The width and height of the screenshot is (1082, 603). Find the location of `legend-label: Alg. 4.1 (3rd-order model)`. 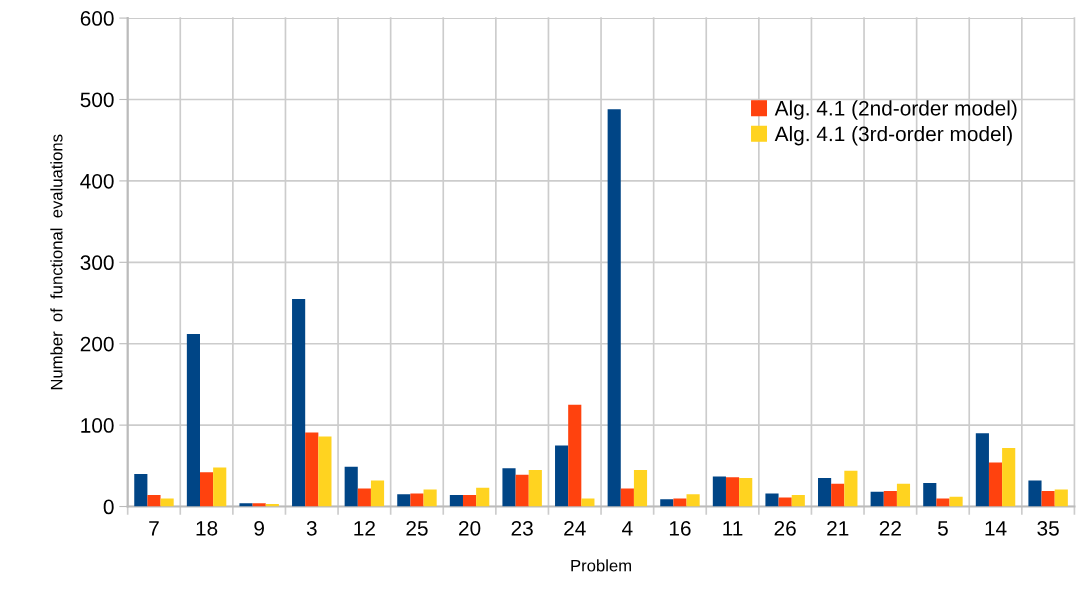

legend-label: Alg. 4.1 (3rd-order model) is located at coordinates (893, 136).